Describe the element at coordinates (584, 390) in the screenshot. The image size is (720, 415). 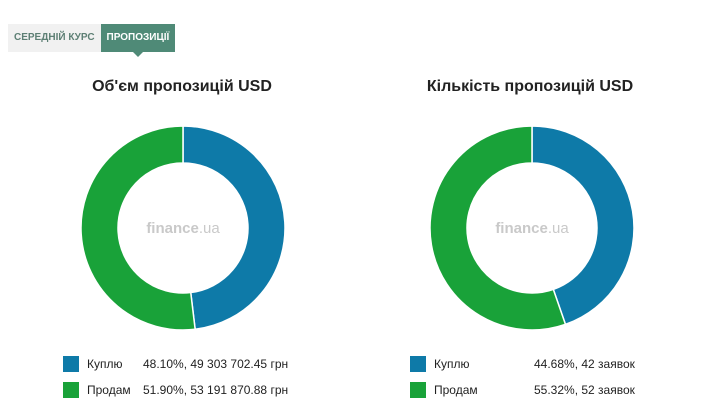
I see `legend-value-sell: 55.32%, 52 заявок` at that location.